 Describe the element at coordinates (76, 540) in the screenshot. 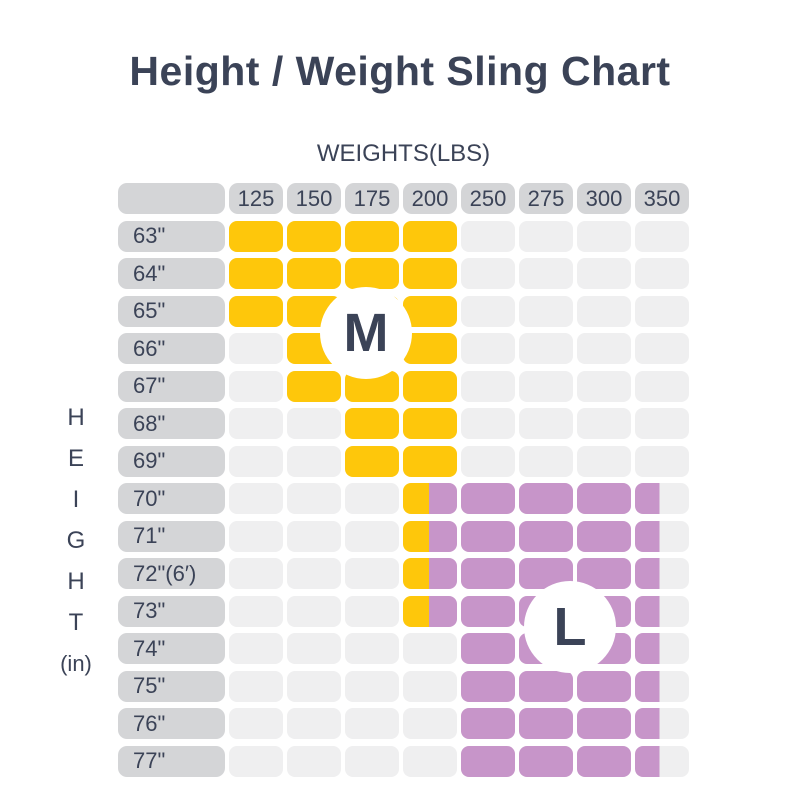

I see `height-axis-letter: G` at that location.